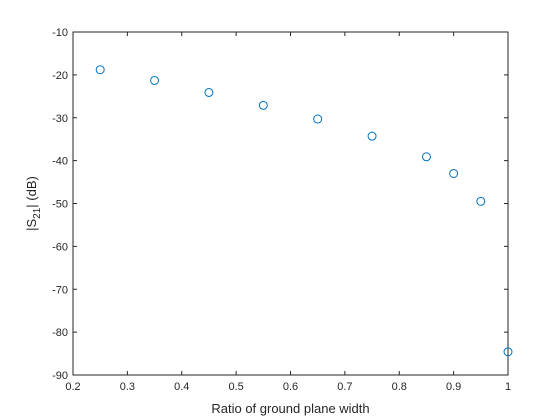 The height and width of the screenshot is (420, 560). I want to click on x-tick-label: 0.2, so click(72, 387).